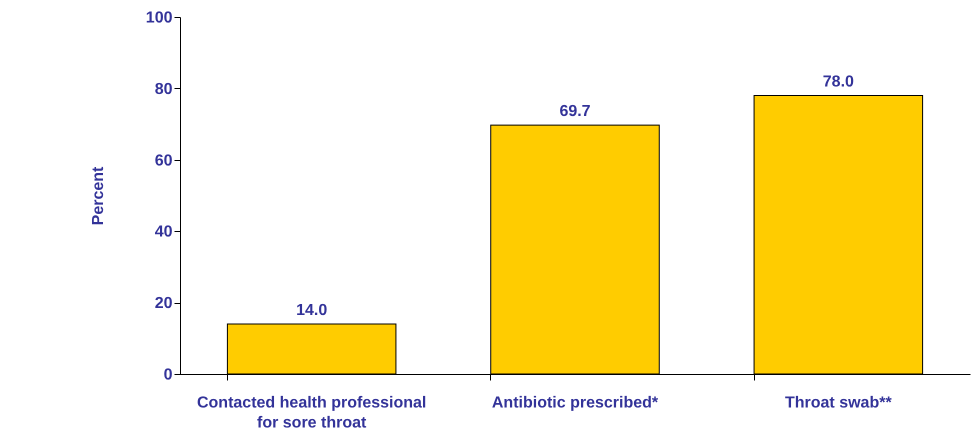 Image resolution: width=976 pixels, height=445 pixels. I want to click on x-tick-label: Throat swab**, so click(838, 403).